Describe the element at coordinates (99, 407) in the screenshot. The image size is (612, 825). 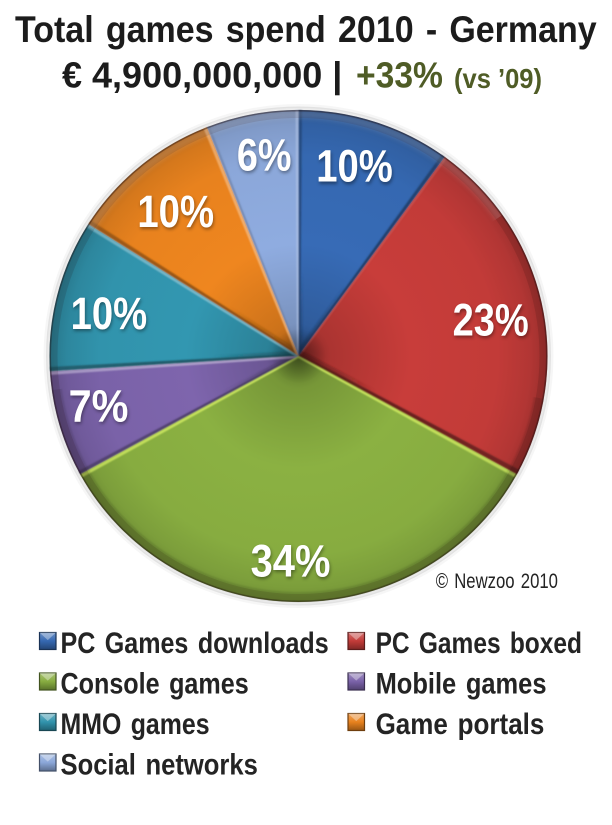
I see `svg-text: 7%` at that location.